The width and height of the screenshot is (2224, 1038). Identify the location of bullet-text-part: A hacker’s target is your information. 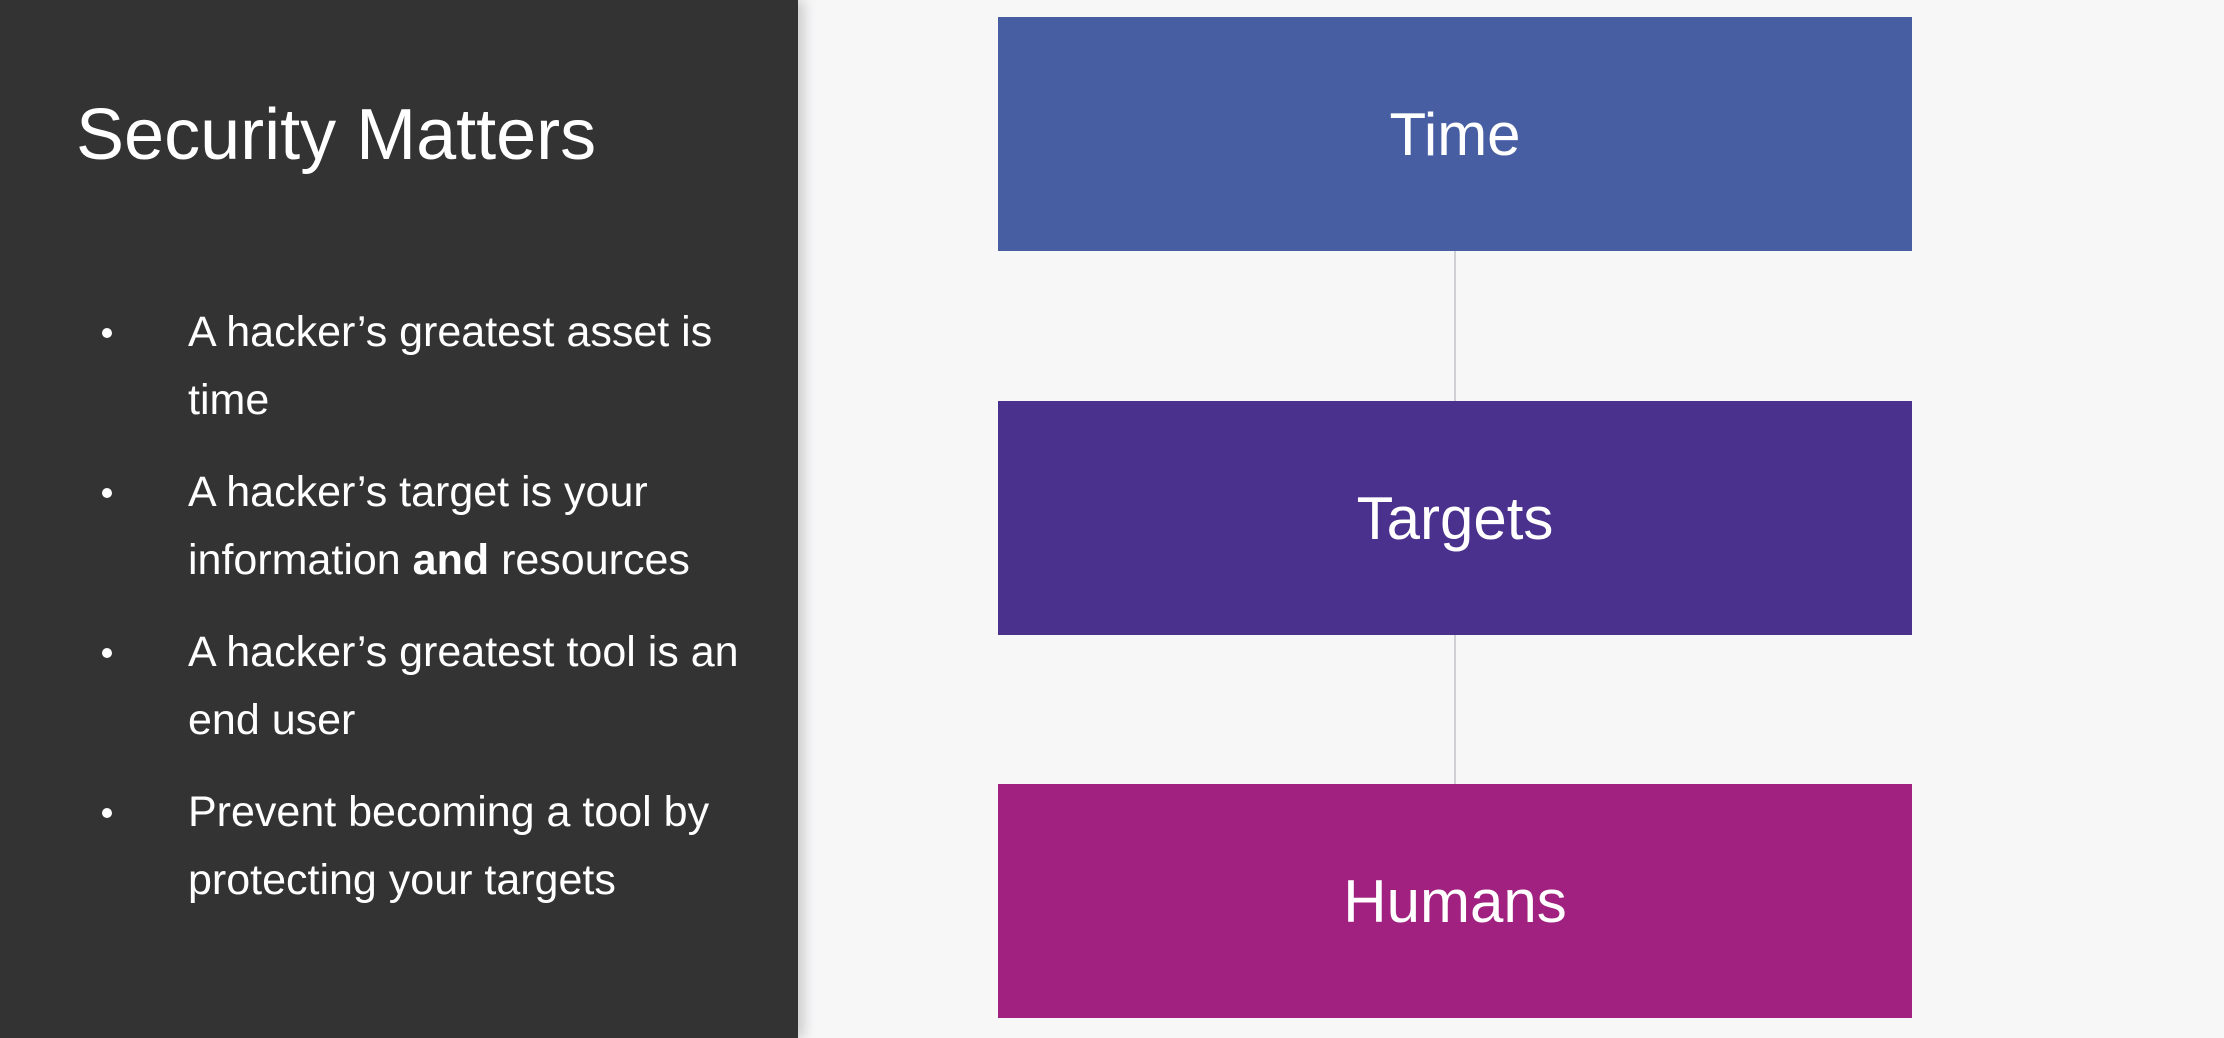
(418, 526).